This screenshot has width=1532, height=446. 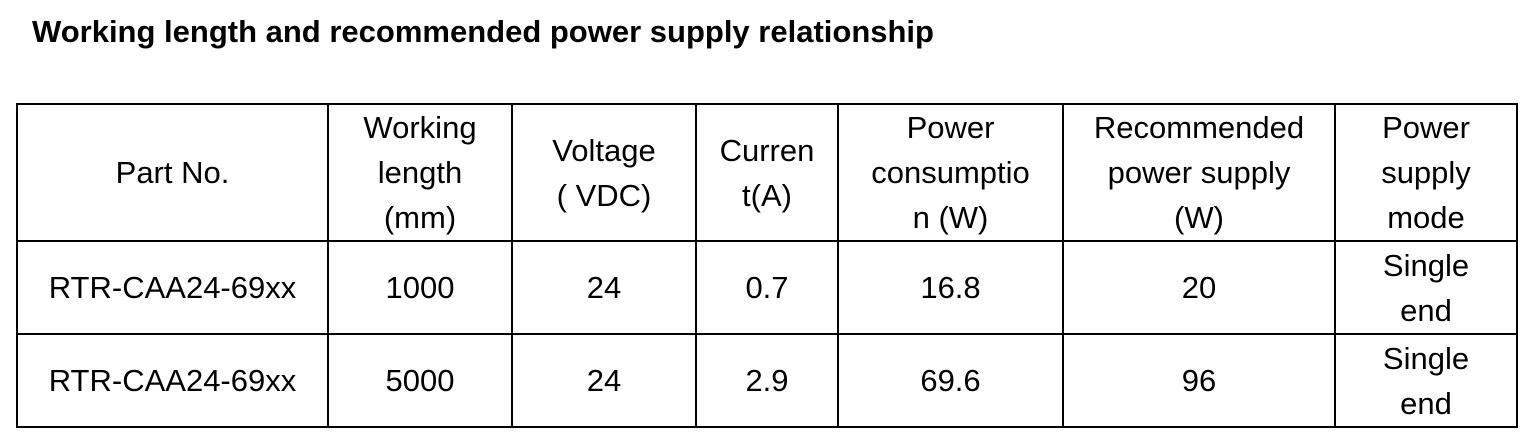 I want to click on cell-text: 96, so click(x=1199, y=380).